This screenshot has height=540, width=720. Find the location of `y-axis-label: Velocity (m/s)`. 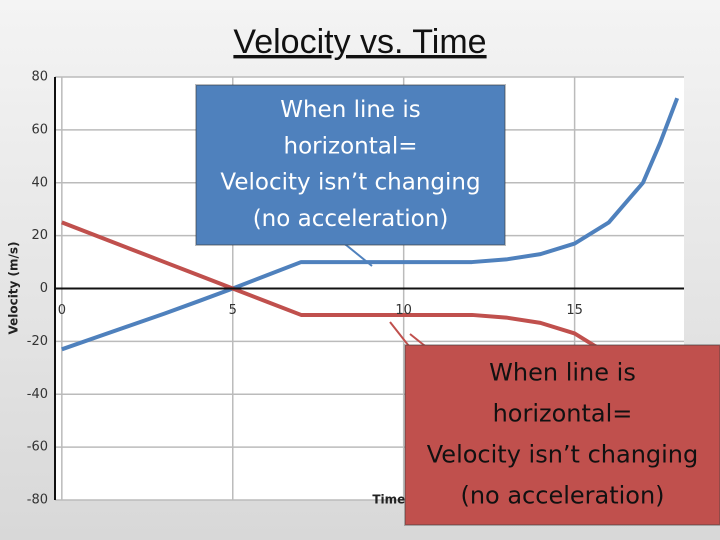

y-axis-label: Velocity (m/s) is located at coordinates (14, 287).